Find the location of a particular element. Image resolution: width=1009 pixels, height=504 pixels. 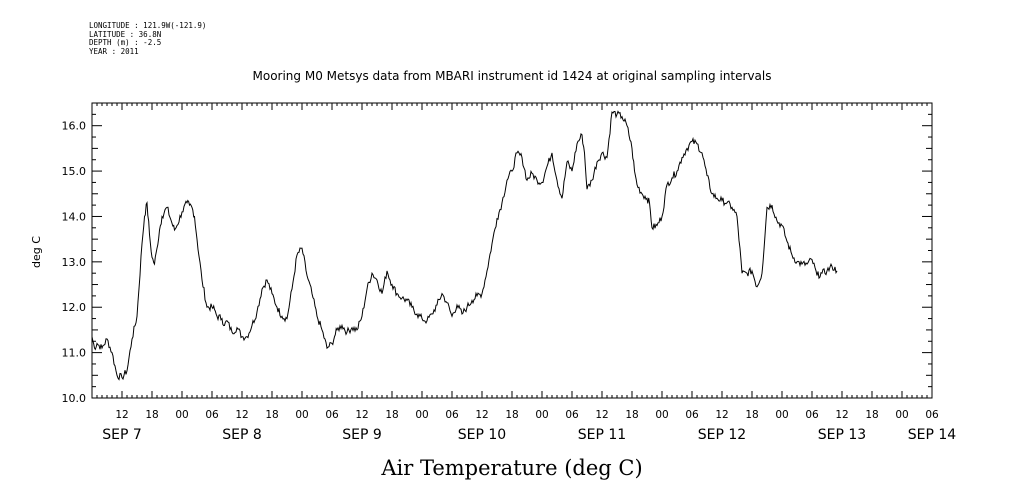

y-tick-label: 14.0 is located at coordinates (74, 216).